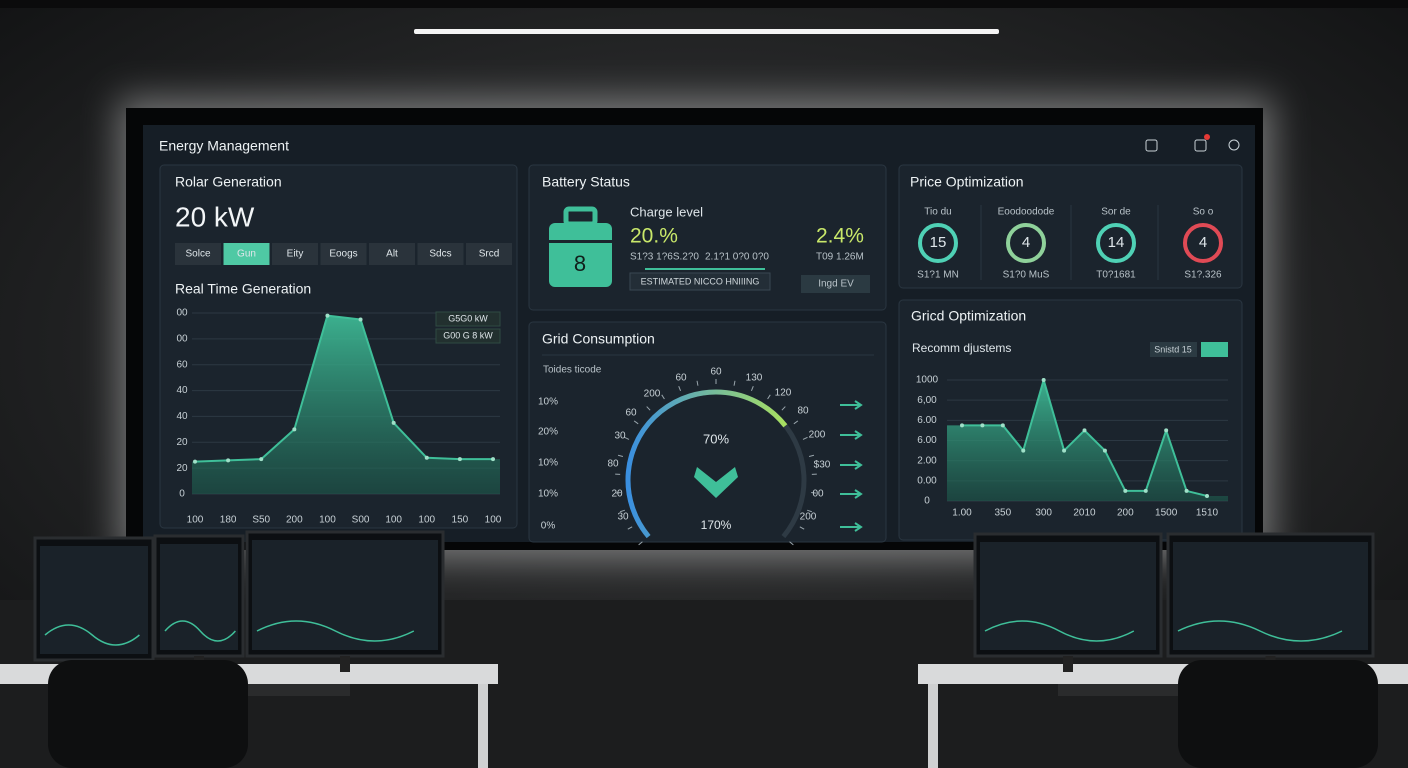  Describe the element at coordinates (148, 714) in the screenshot. I see `chair` at that location.